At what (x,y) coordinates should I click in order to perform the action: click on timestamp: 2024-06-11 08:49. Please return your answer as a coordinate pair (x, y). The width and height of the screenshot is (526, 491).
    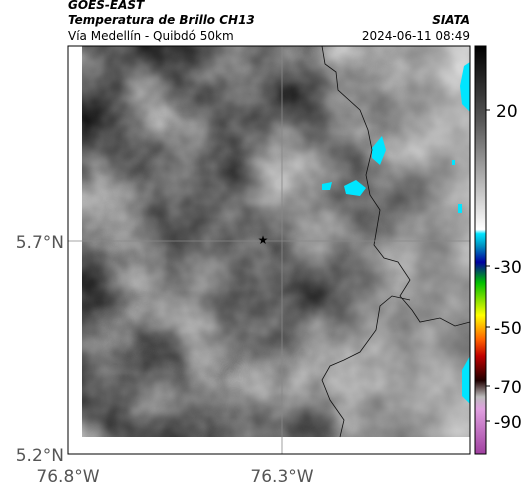
    Looking at the image, I should click on (416, 36).